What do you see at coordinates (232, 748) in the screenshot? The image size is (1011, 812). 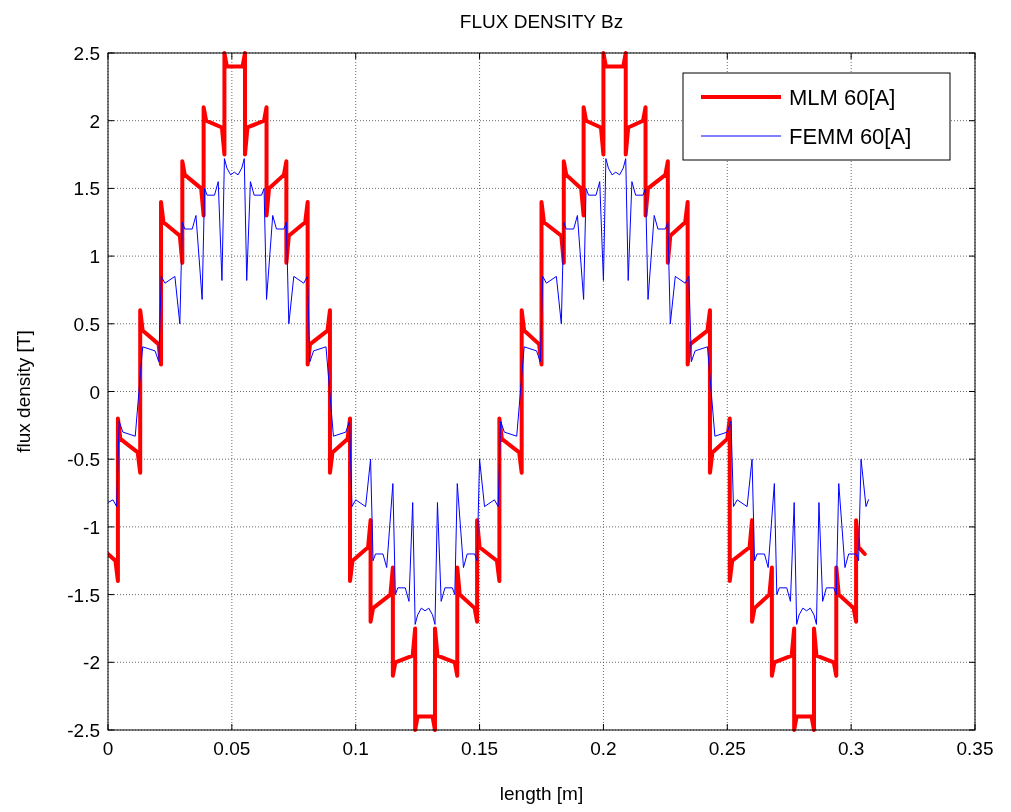 I see `x-tick-label: 0.05` at bounding box center [232, 748].